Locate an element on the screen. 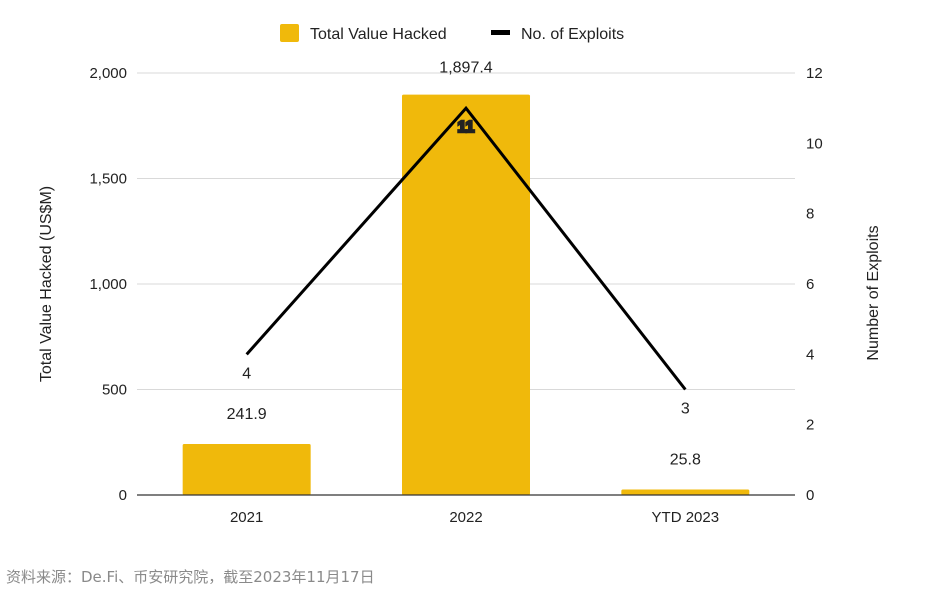  y2-tick-label: 12 is located at coordinates (814, 73).